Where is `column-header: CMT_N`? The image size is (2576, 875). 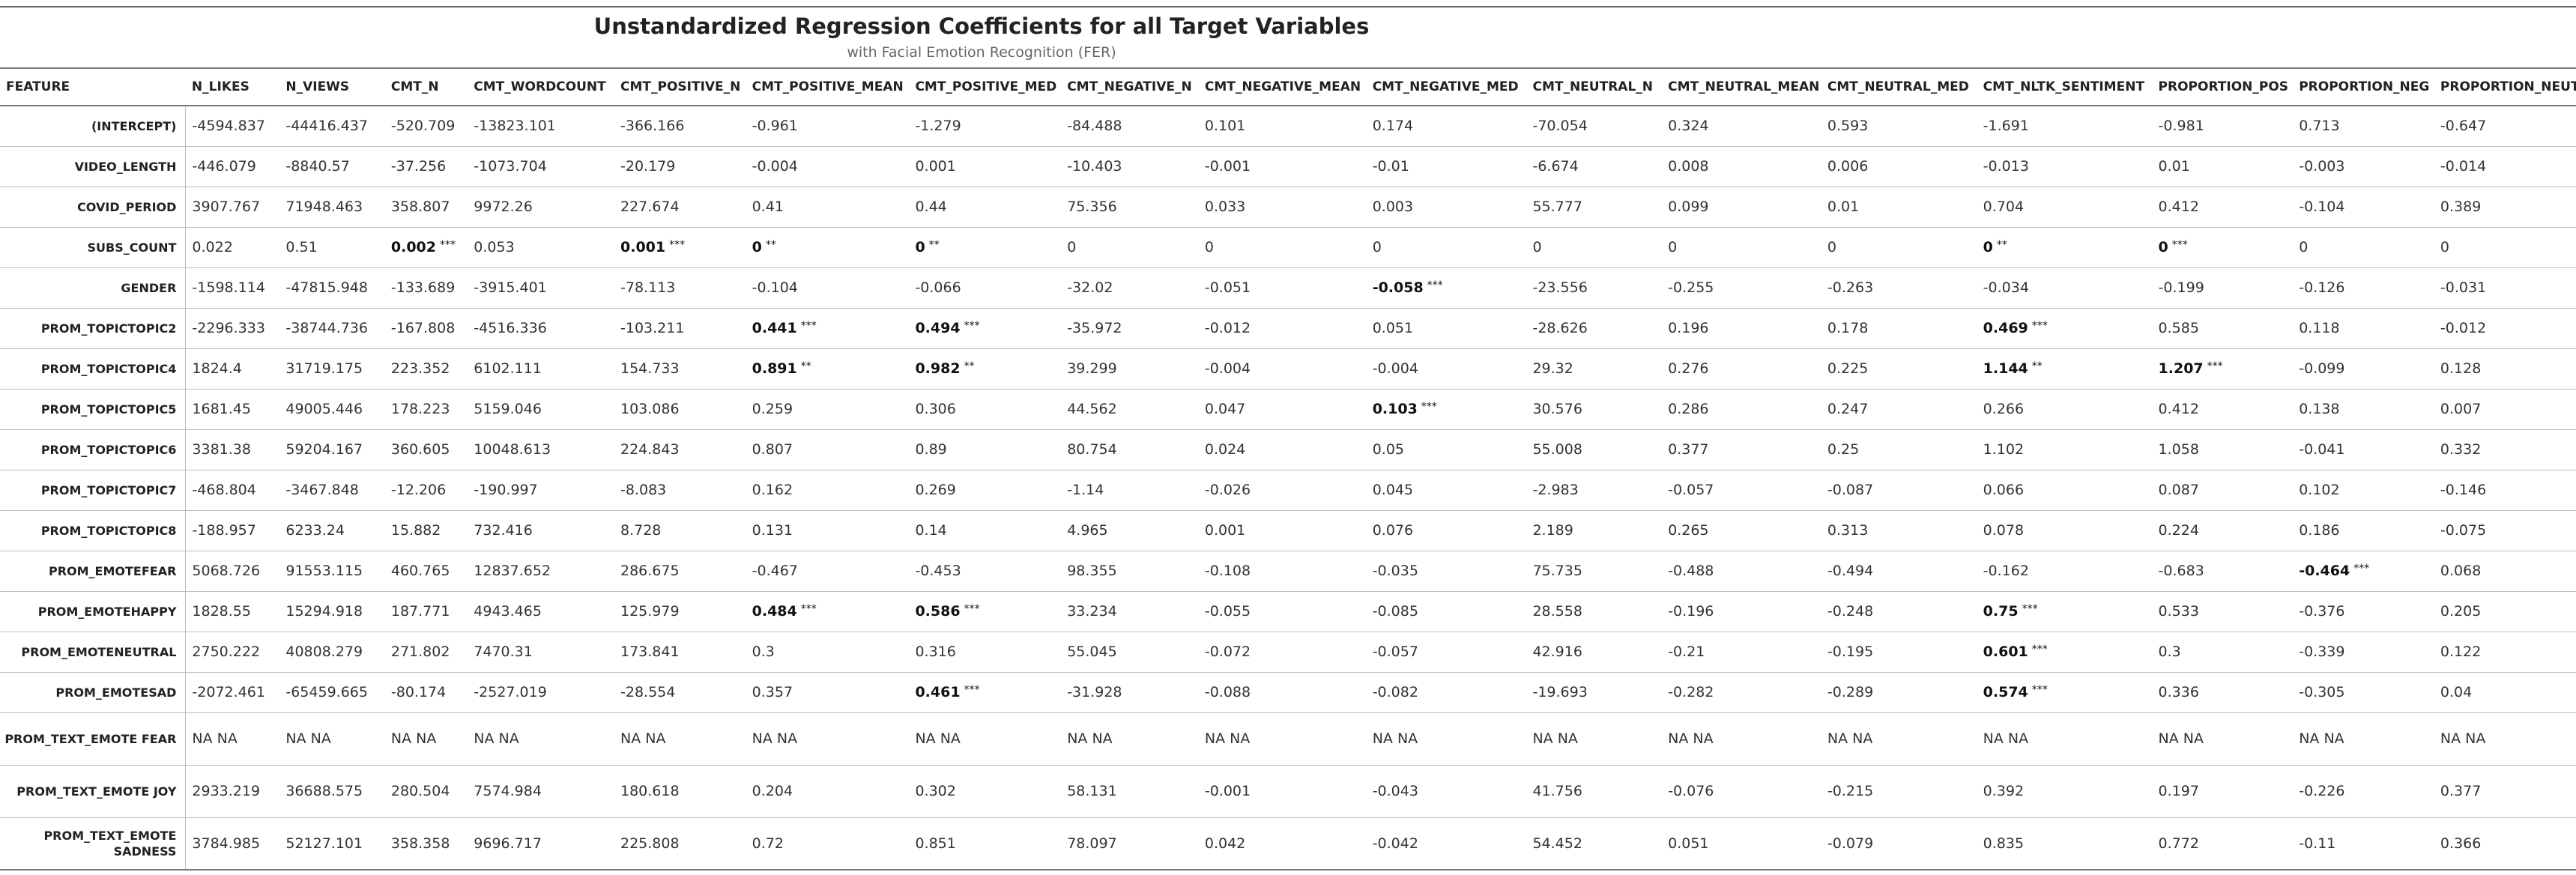
column-header: CMT_N is located at coordinates (426, 87).